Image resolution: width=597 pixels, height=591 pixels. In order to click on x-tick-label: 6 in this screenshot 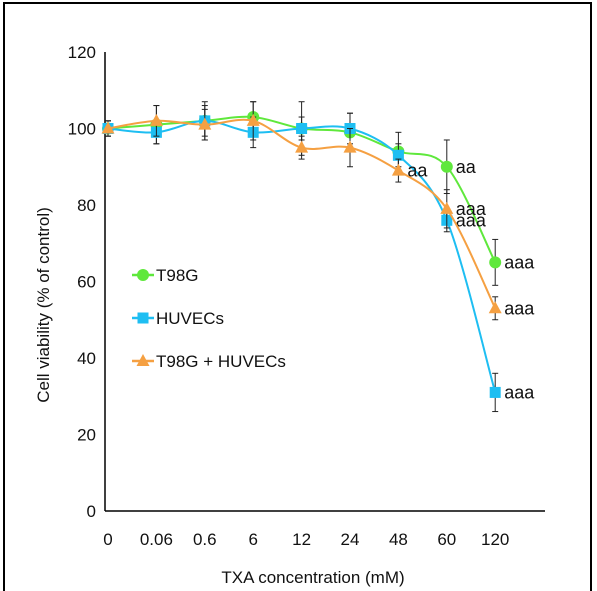, I will do `click(252, 539)`.